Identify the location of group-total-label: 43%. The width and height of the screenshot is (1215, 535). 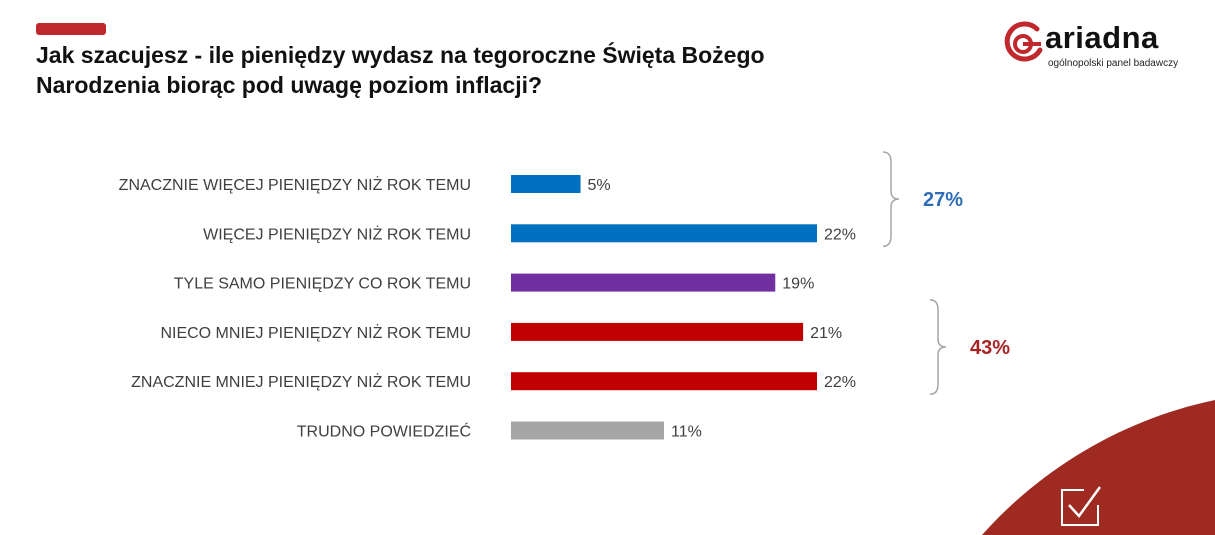
(990, 348).